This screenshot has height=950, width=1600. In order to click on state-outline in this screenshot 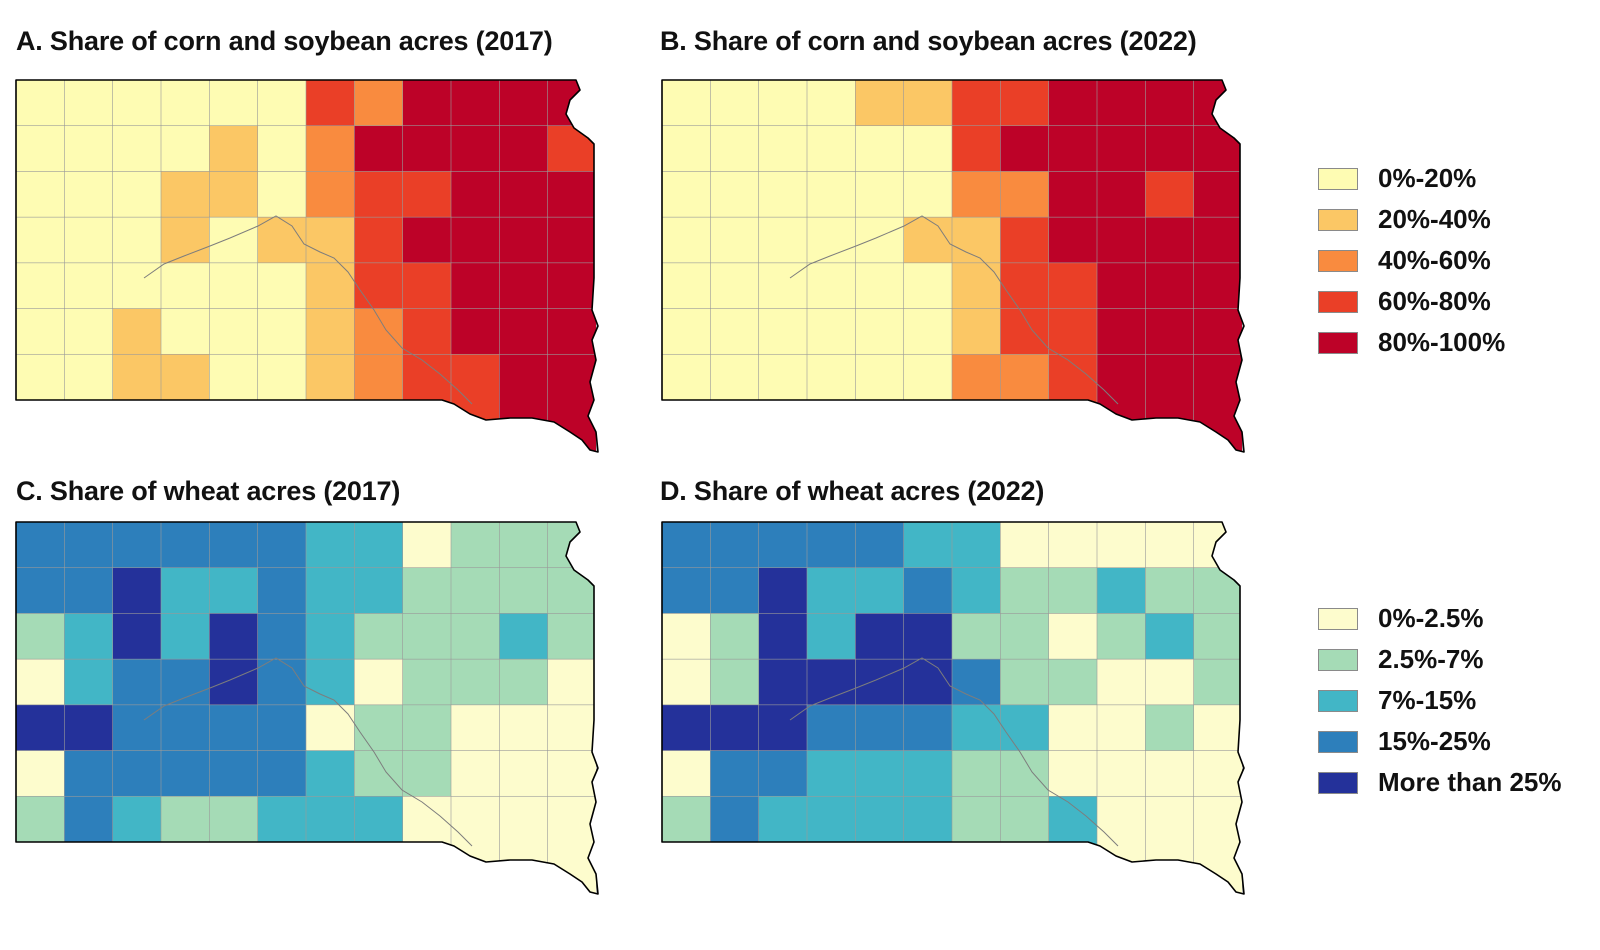, I will do `click(307, 266)`.